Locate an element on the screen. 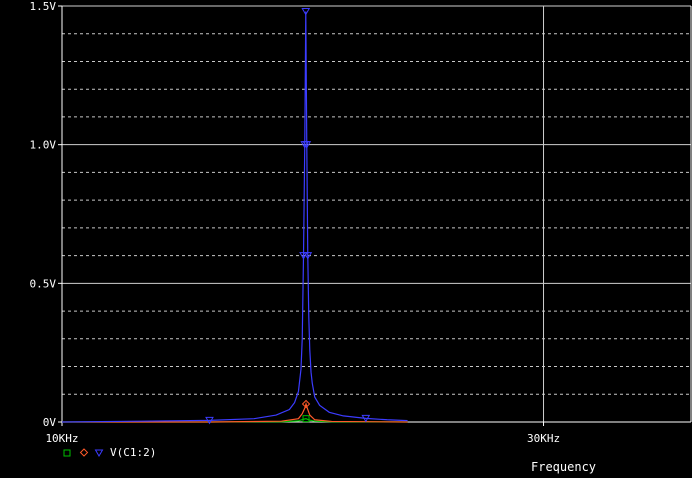  x-axis-label: Frequency is located at coordinates (563, 467).